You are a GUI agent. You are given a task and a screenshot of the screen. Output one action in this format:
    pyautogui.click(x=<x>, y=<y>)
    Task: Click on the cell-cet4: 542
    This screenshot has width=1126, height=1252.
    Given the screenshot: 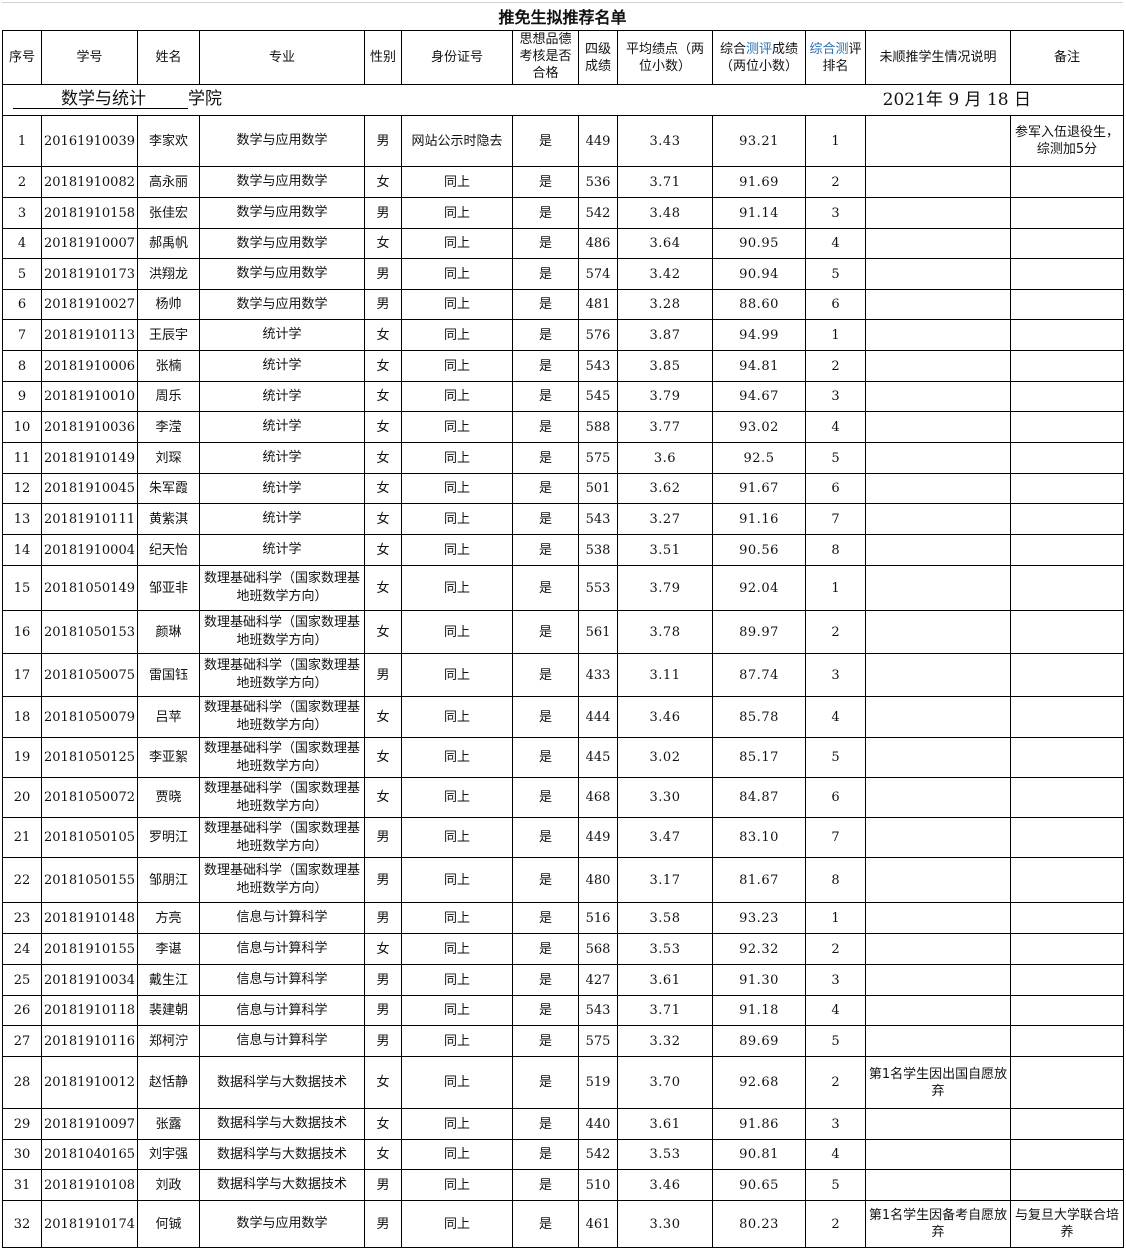 What is the action you would take?
    pyautogui.click(x=598, y=1154)
    